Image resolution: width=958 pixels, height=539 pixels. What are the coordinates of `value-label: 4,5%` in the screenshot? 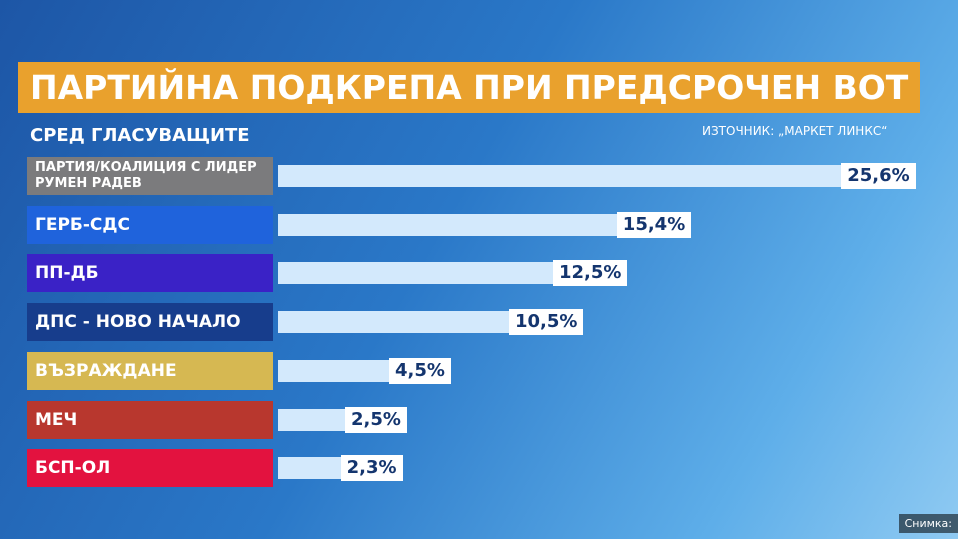 It's located at (420, 370).